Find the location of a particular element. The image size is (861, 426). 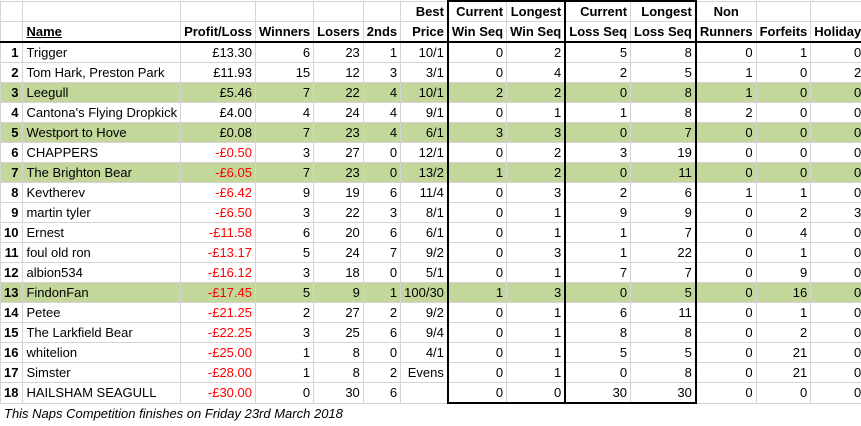

rank-cell: 16 is located at coordinates (12, 352).